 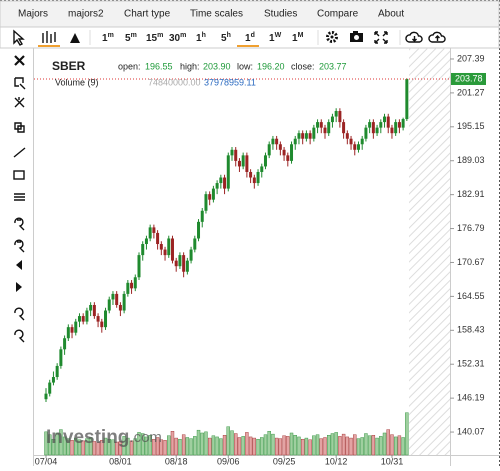 I want to click on y-tick-label: 207.39, so click(x=471, y=58).